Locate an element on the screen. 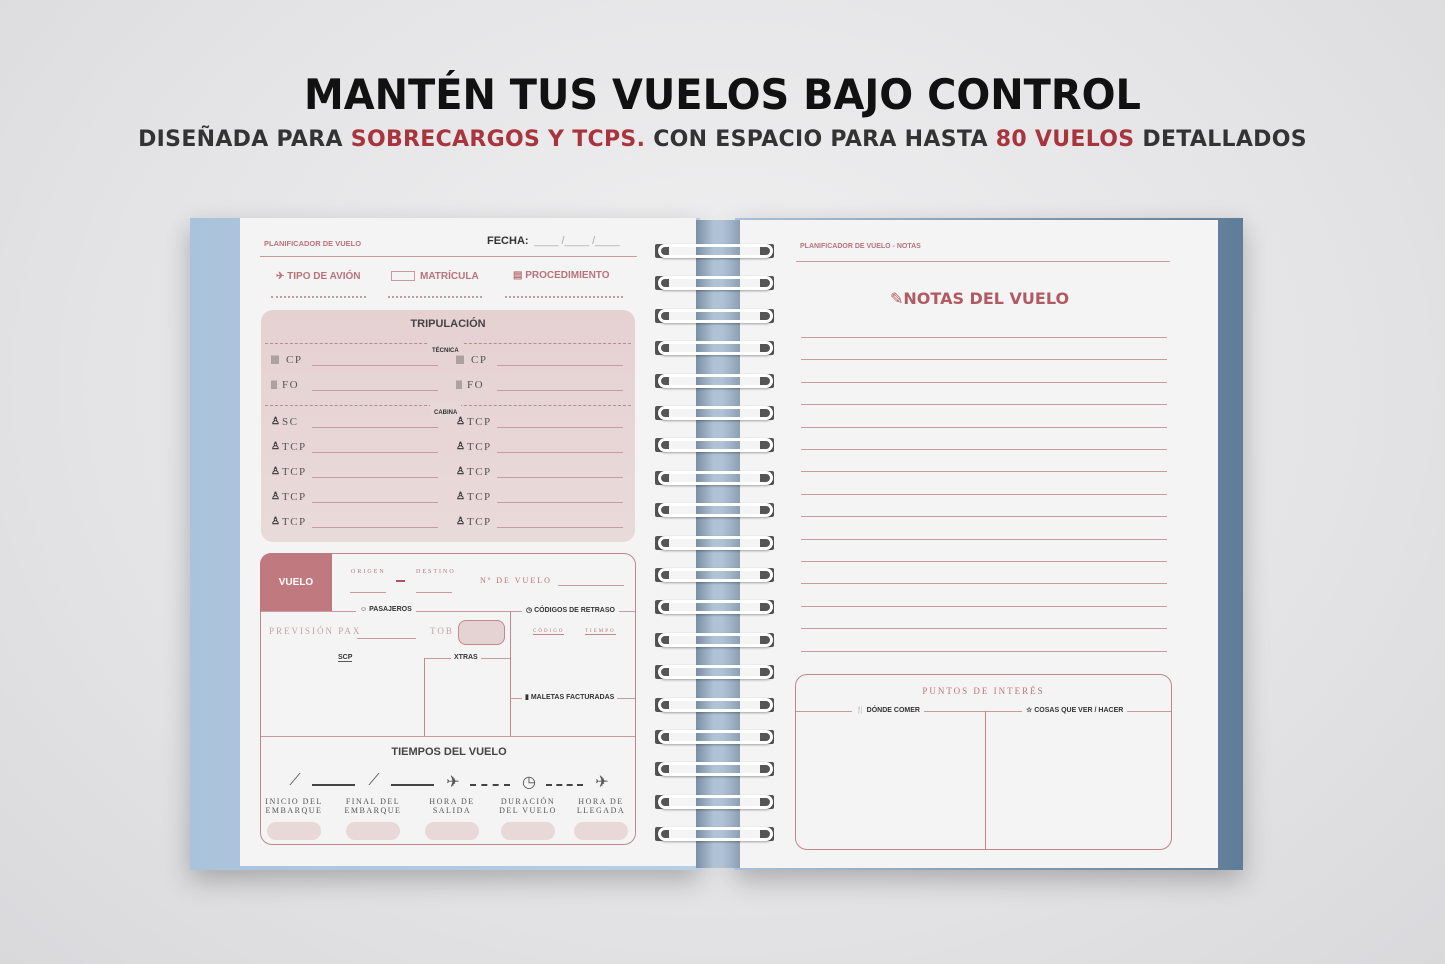 The height and width of the screenshot is (964, 1445). sub-part: DISEÑADA PARA is located at coordinates (244, 139).